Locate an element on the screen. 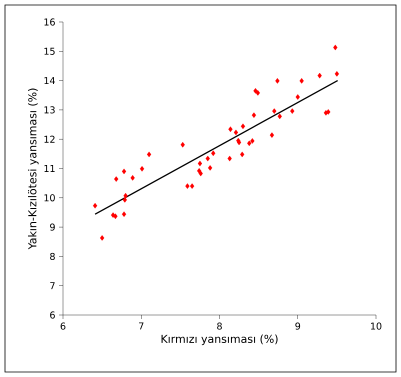  y-tick-label: 16 is located at coordinates (49, 22).